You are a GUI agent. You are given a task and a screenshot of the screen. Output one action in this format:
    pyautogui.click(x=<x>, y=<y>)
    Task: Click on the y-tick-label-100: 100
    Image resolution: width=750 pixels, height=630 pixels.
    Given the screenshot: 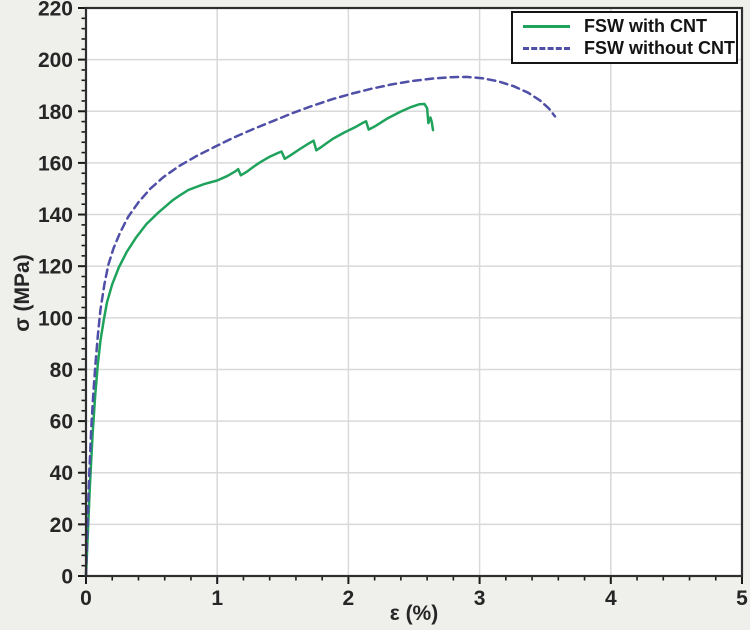 What is the action you would take?
    pyautogui.click(x=55, y=318)
    